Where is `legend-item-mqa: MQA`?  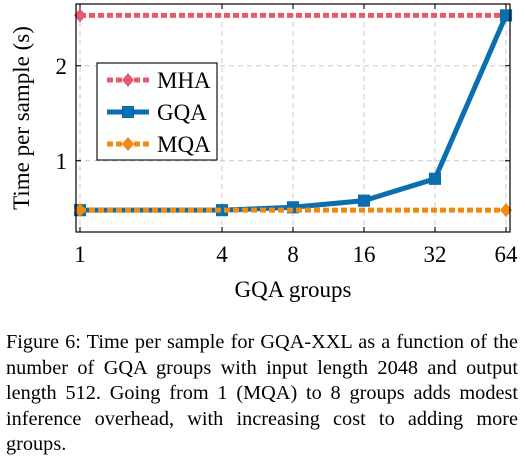
legend-item-mqa: MQA is located at coordinates (159, 144).